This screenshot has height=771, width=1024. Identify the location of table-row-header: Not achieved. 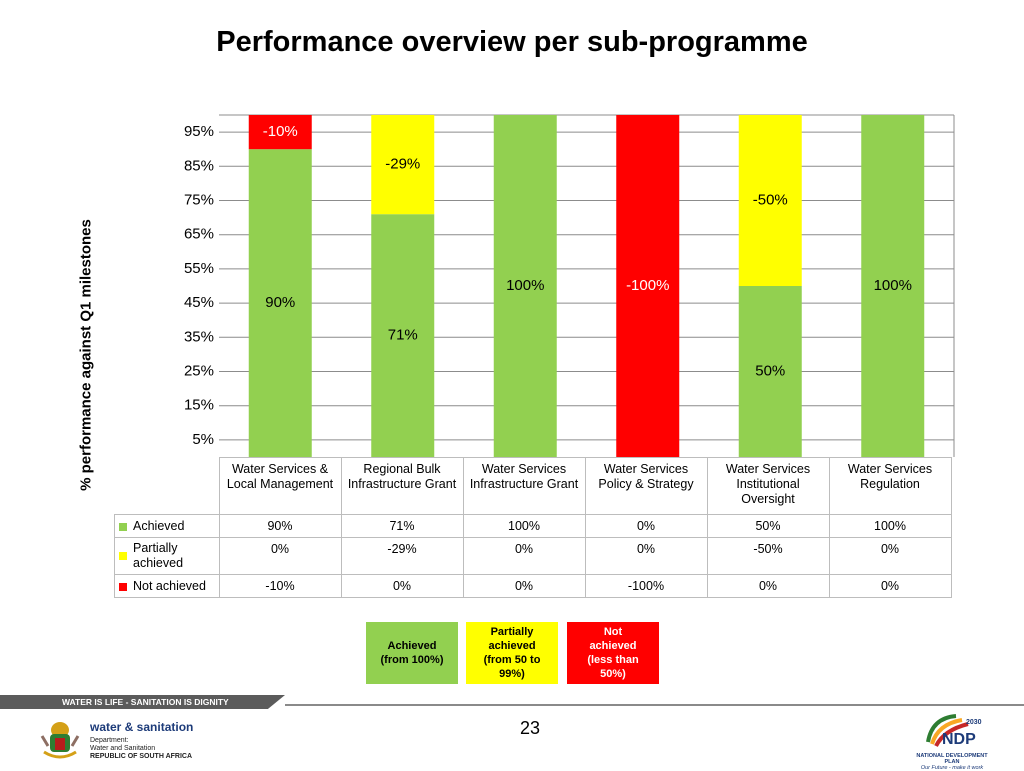
(167, 586).